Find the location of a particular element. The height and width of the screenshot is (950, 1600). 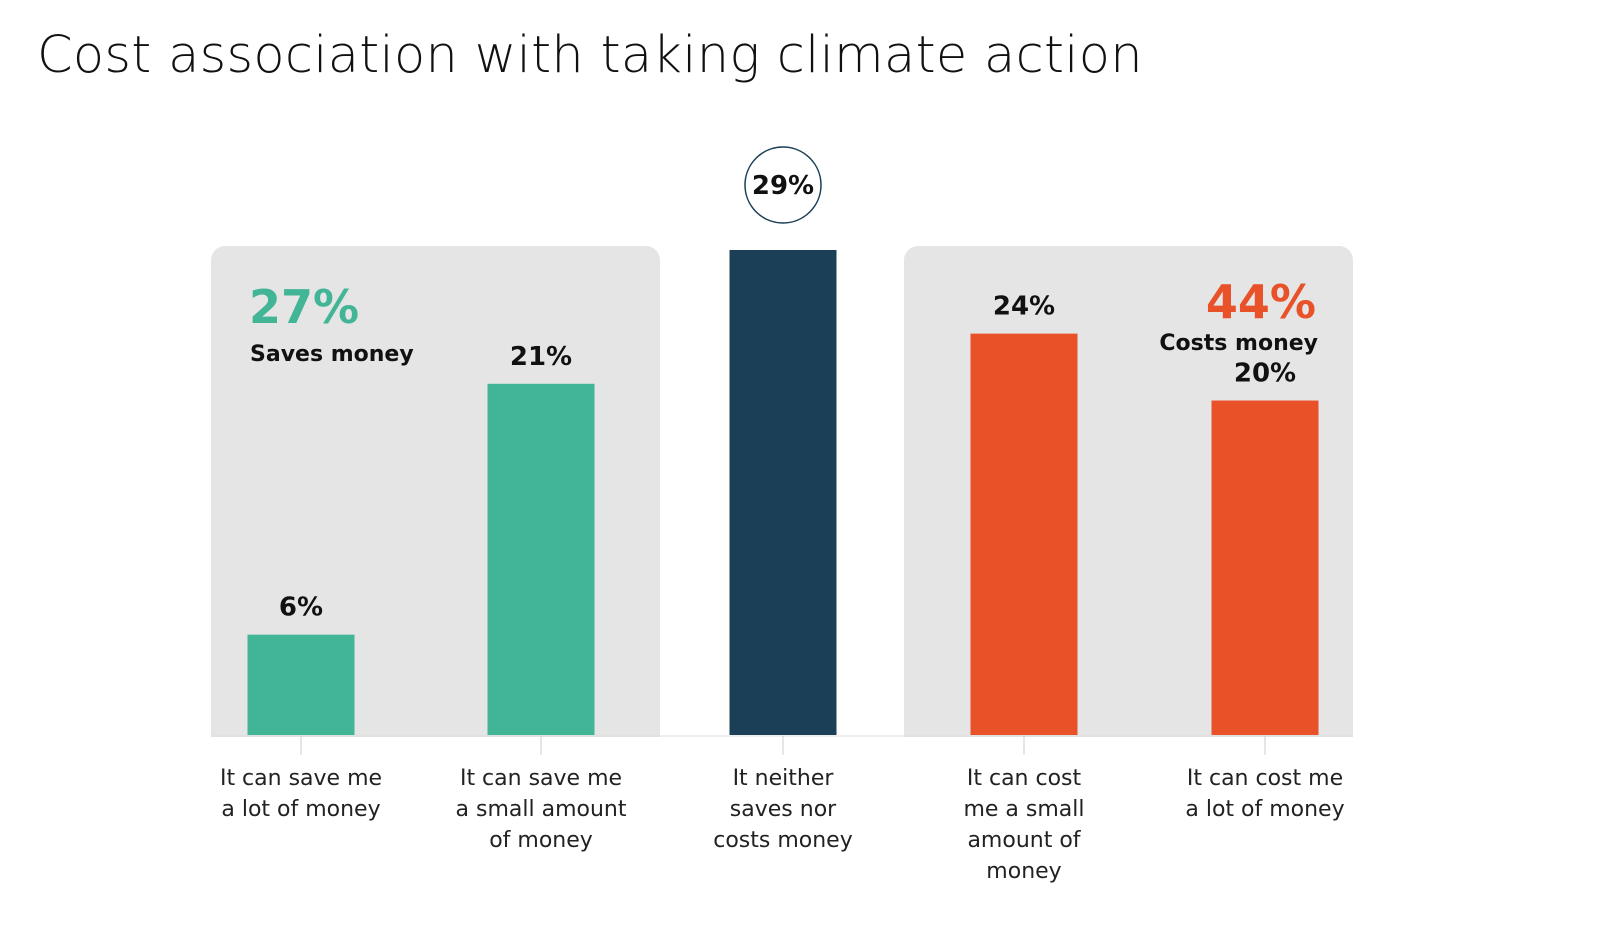

costs-summary-percent: 44% is located at coordinates (1261, 302).